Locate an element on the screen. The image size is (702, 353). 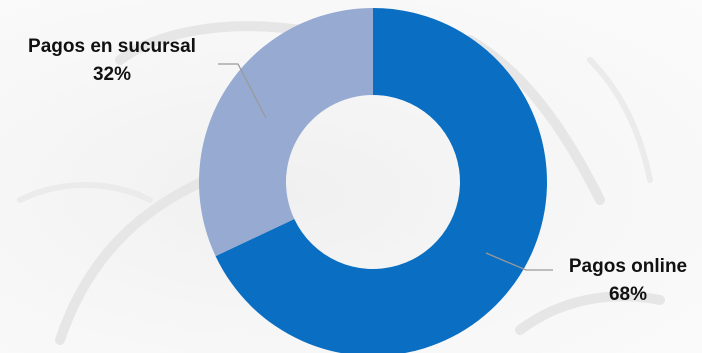
slice-label-value: 32% is located at coordinates (112, 74).